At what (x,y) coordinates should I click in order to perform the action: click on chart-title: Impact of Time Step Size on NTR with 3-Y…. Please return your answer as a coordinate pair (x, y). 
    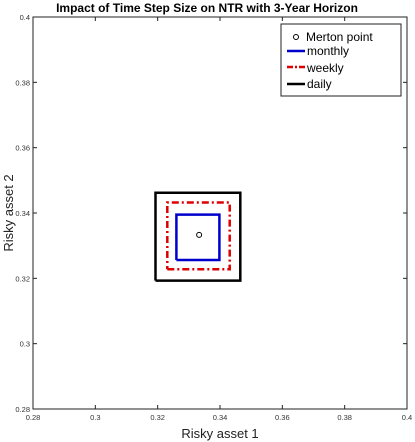
    Looking at the image, I should click on (207, 8).